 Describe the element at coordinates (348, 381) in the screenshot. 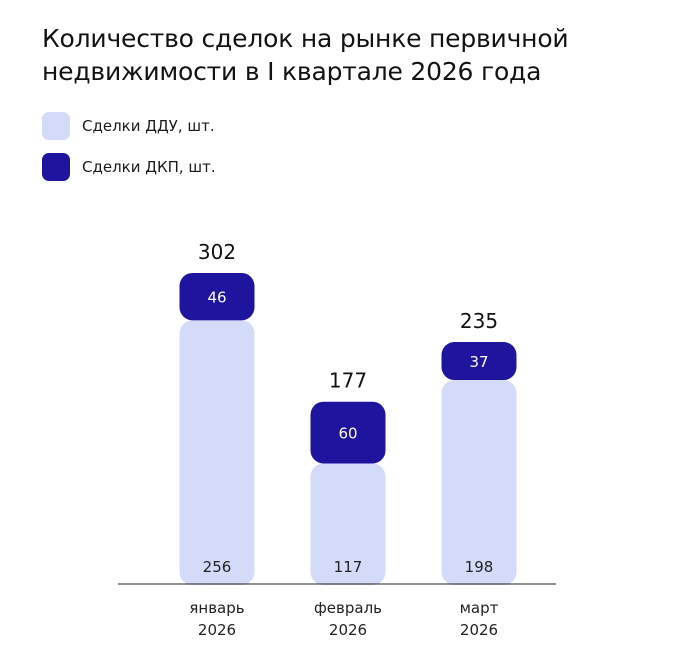

I see `total-label-1: 177` at that location.